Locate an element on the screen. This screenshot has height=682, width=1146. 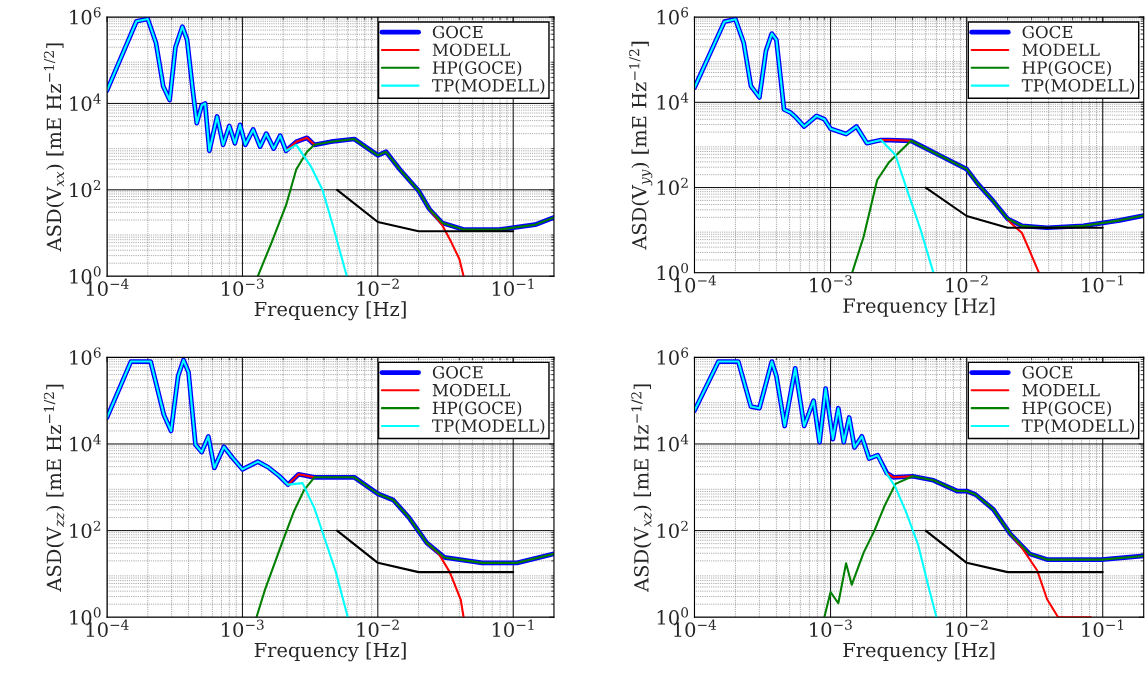
y-axis-title: ASD(V$_{zz}$) [mE Hz$^{−1/2}$] is located at coordinates (54, 488).